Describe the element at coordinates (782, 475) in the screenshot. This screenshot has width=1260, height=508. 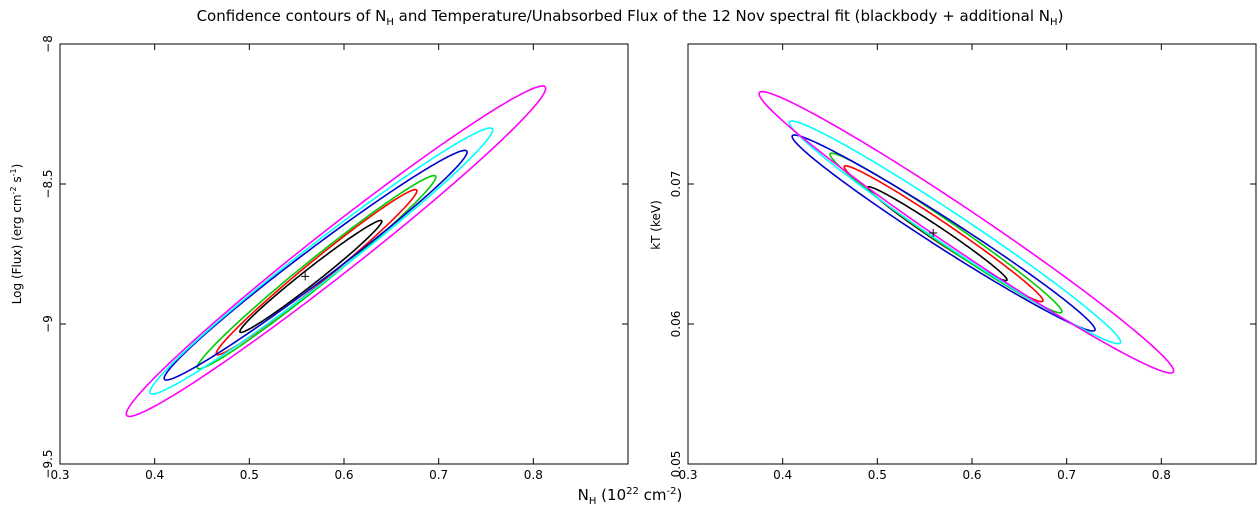
I see `right-x-tick-label: 0.4` at that location.